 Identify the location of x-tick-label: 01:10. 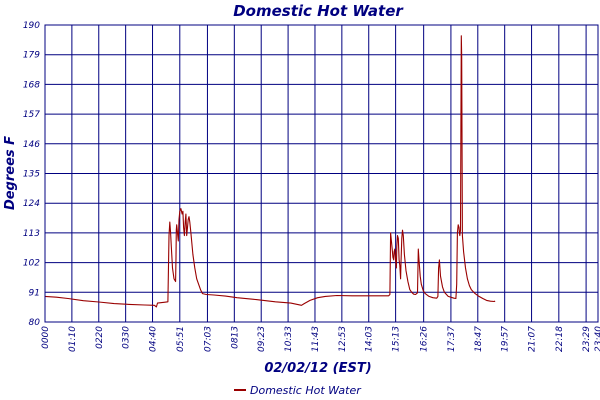
(73, 339).